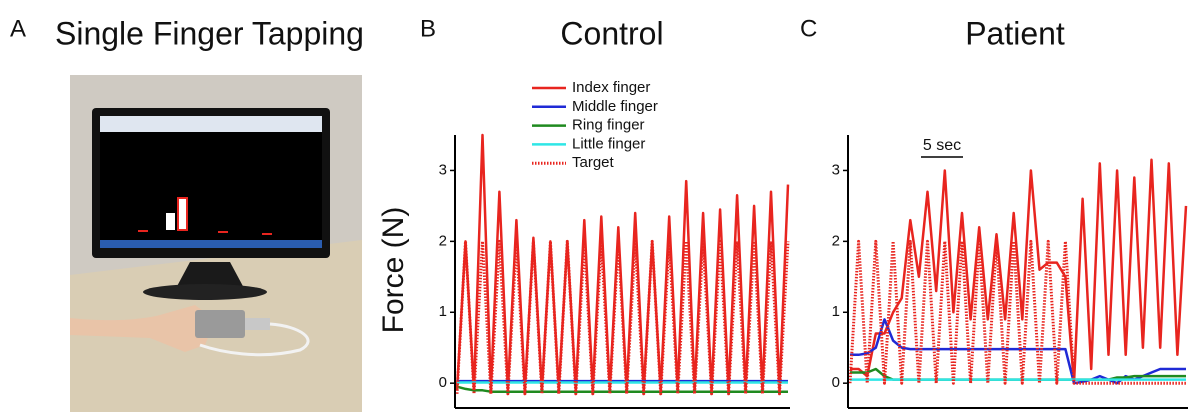  Describe the element at coordinates (393, 270) in the screenshot. I see `y-axis-label: Force (N)` at that location.